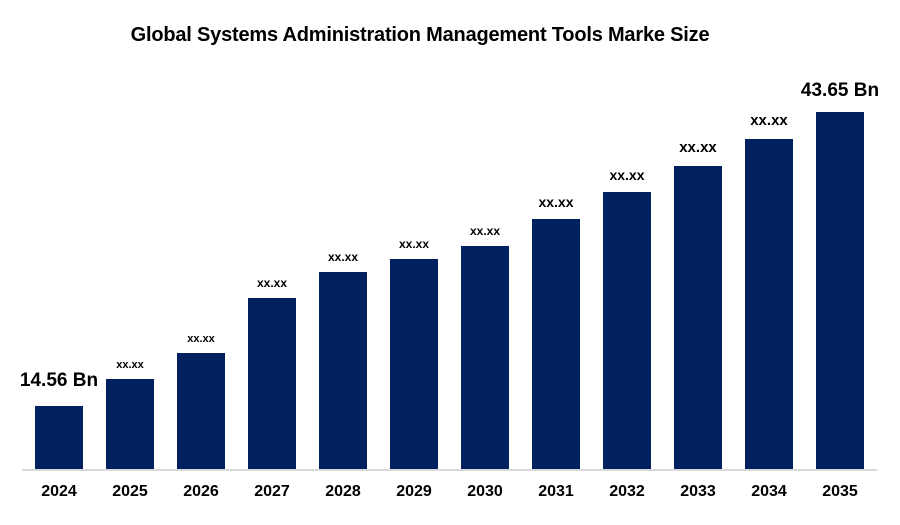  What do you see at coordinates (343, 491) in the screenshot?
I see `x-tick-label-2028: 2028` at bounding box center [343, 491].